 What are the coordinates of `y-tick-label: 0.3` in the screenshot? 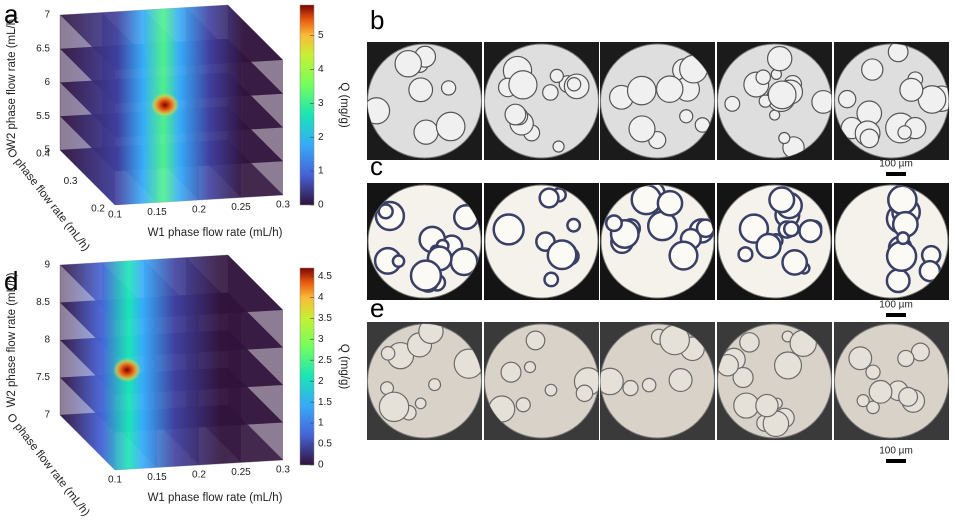 It's located at (71, 181).